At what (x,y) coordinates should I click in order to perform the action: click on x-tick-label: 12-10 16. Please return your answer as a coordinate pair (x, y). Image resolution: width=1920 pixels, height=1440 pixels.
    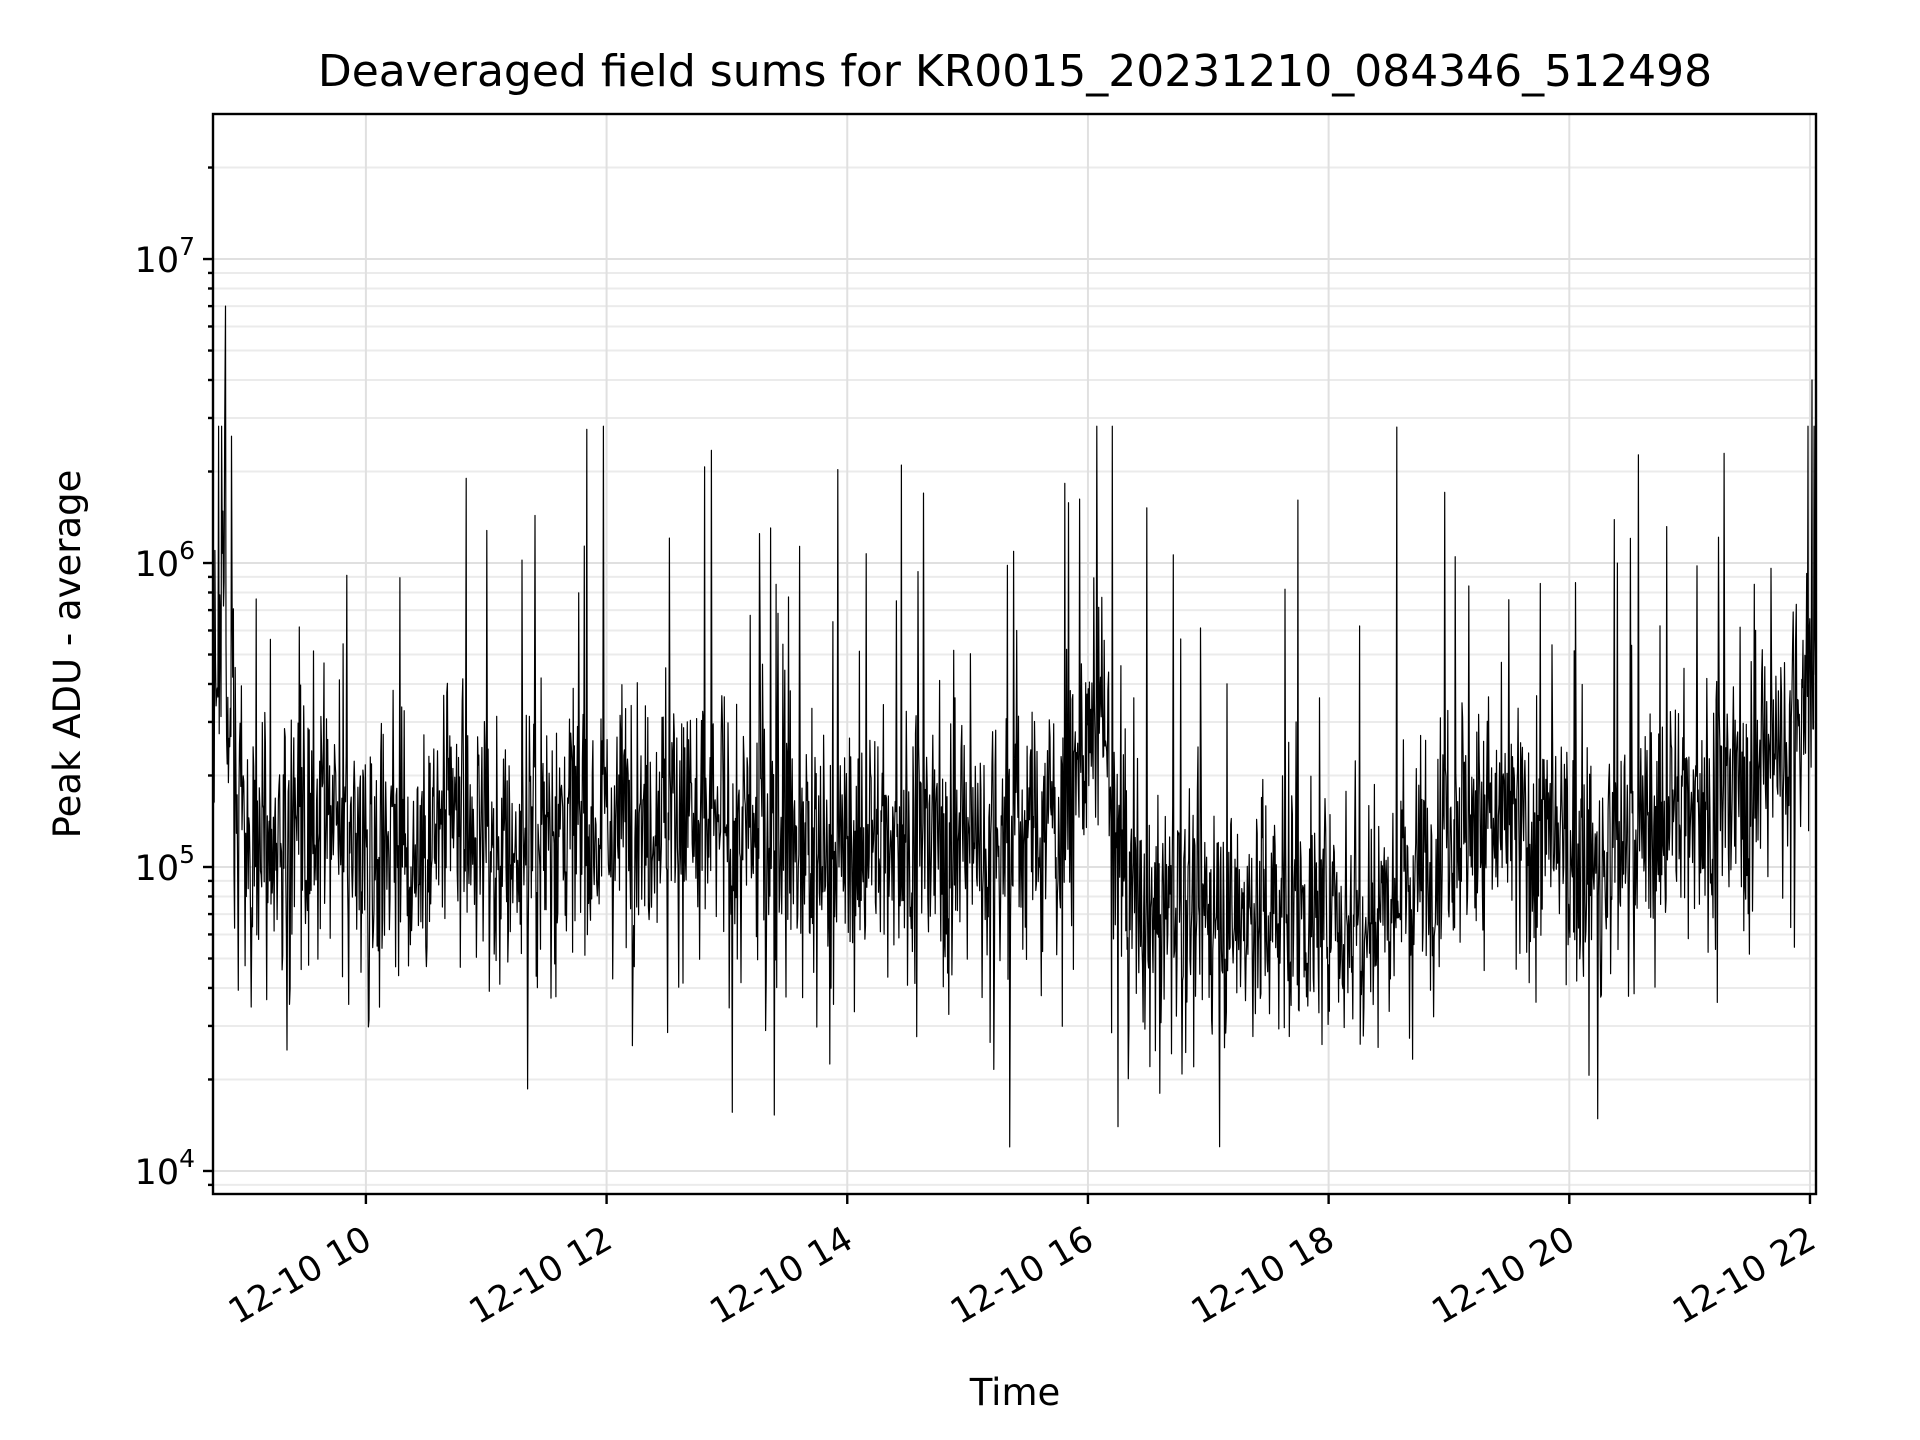
    Looking at the image, I should click on (1022, 1275).